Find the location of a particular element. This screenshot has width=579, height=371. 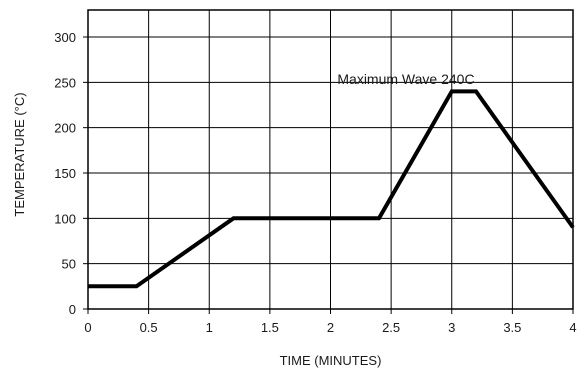

x-axis-ticks: 0 0.5 1 1.5 2 2.5 3 3.5 4 is located at coordinates (330, 322).